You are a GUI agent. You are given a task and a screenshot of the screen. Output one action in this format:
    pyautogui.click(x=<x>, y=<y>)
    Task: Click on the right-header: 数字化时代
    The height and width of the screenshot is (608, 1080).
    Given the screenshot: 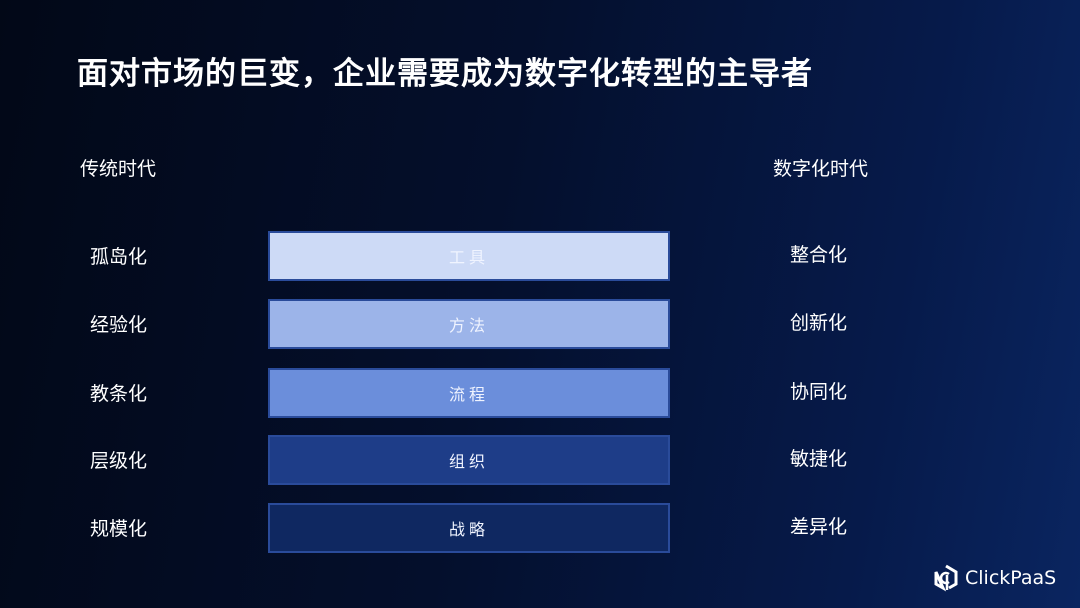 What is the action you would take?
    pyautogui.click(x=821, y=169)
    